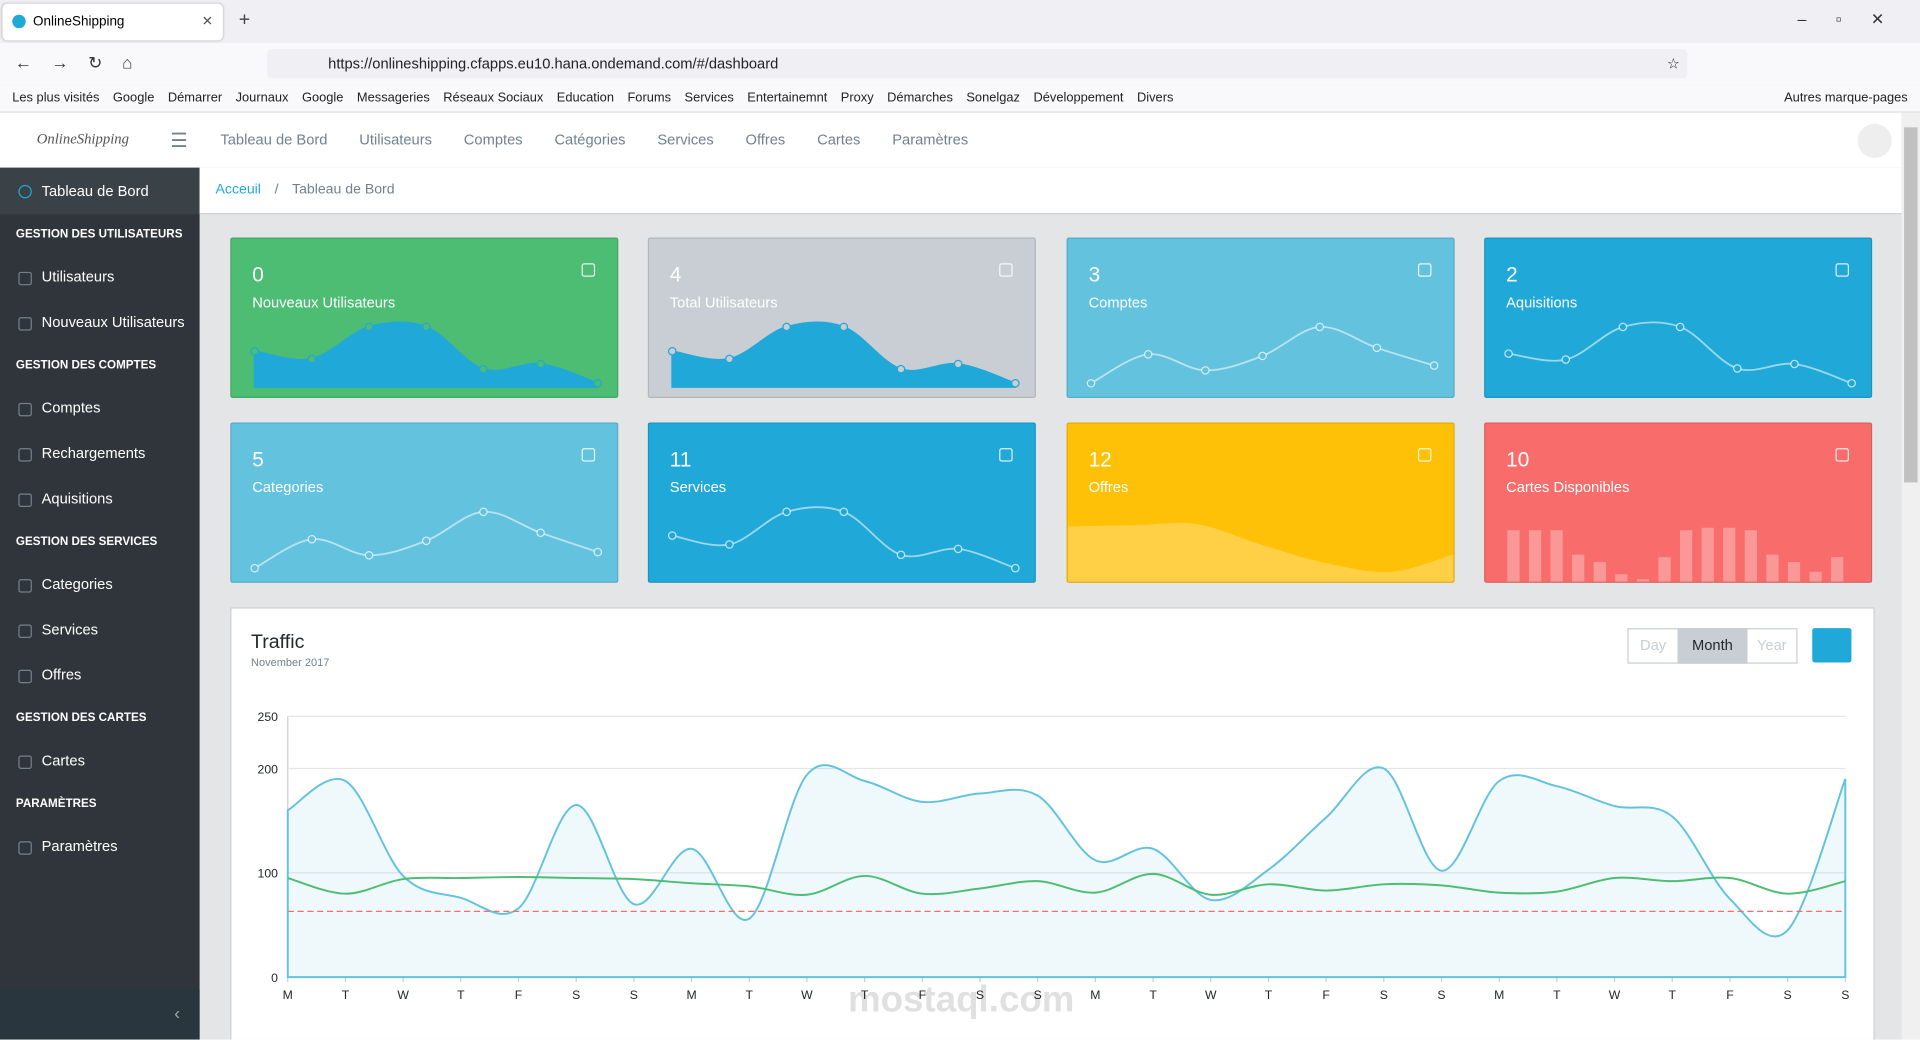 This screenshot has height=1040, width=1920. What do you see at coordinates (278, 642) in the screenshot?
I see `chart-title: Traffic` at bounding box center [278, 642].